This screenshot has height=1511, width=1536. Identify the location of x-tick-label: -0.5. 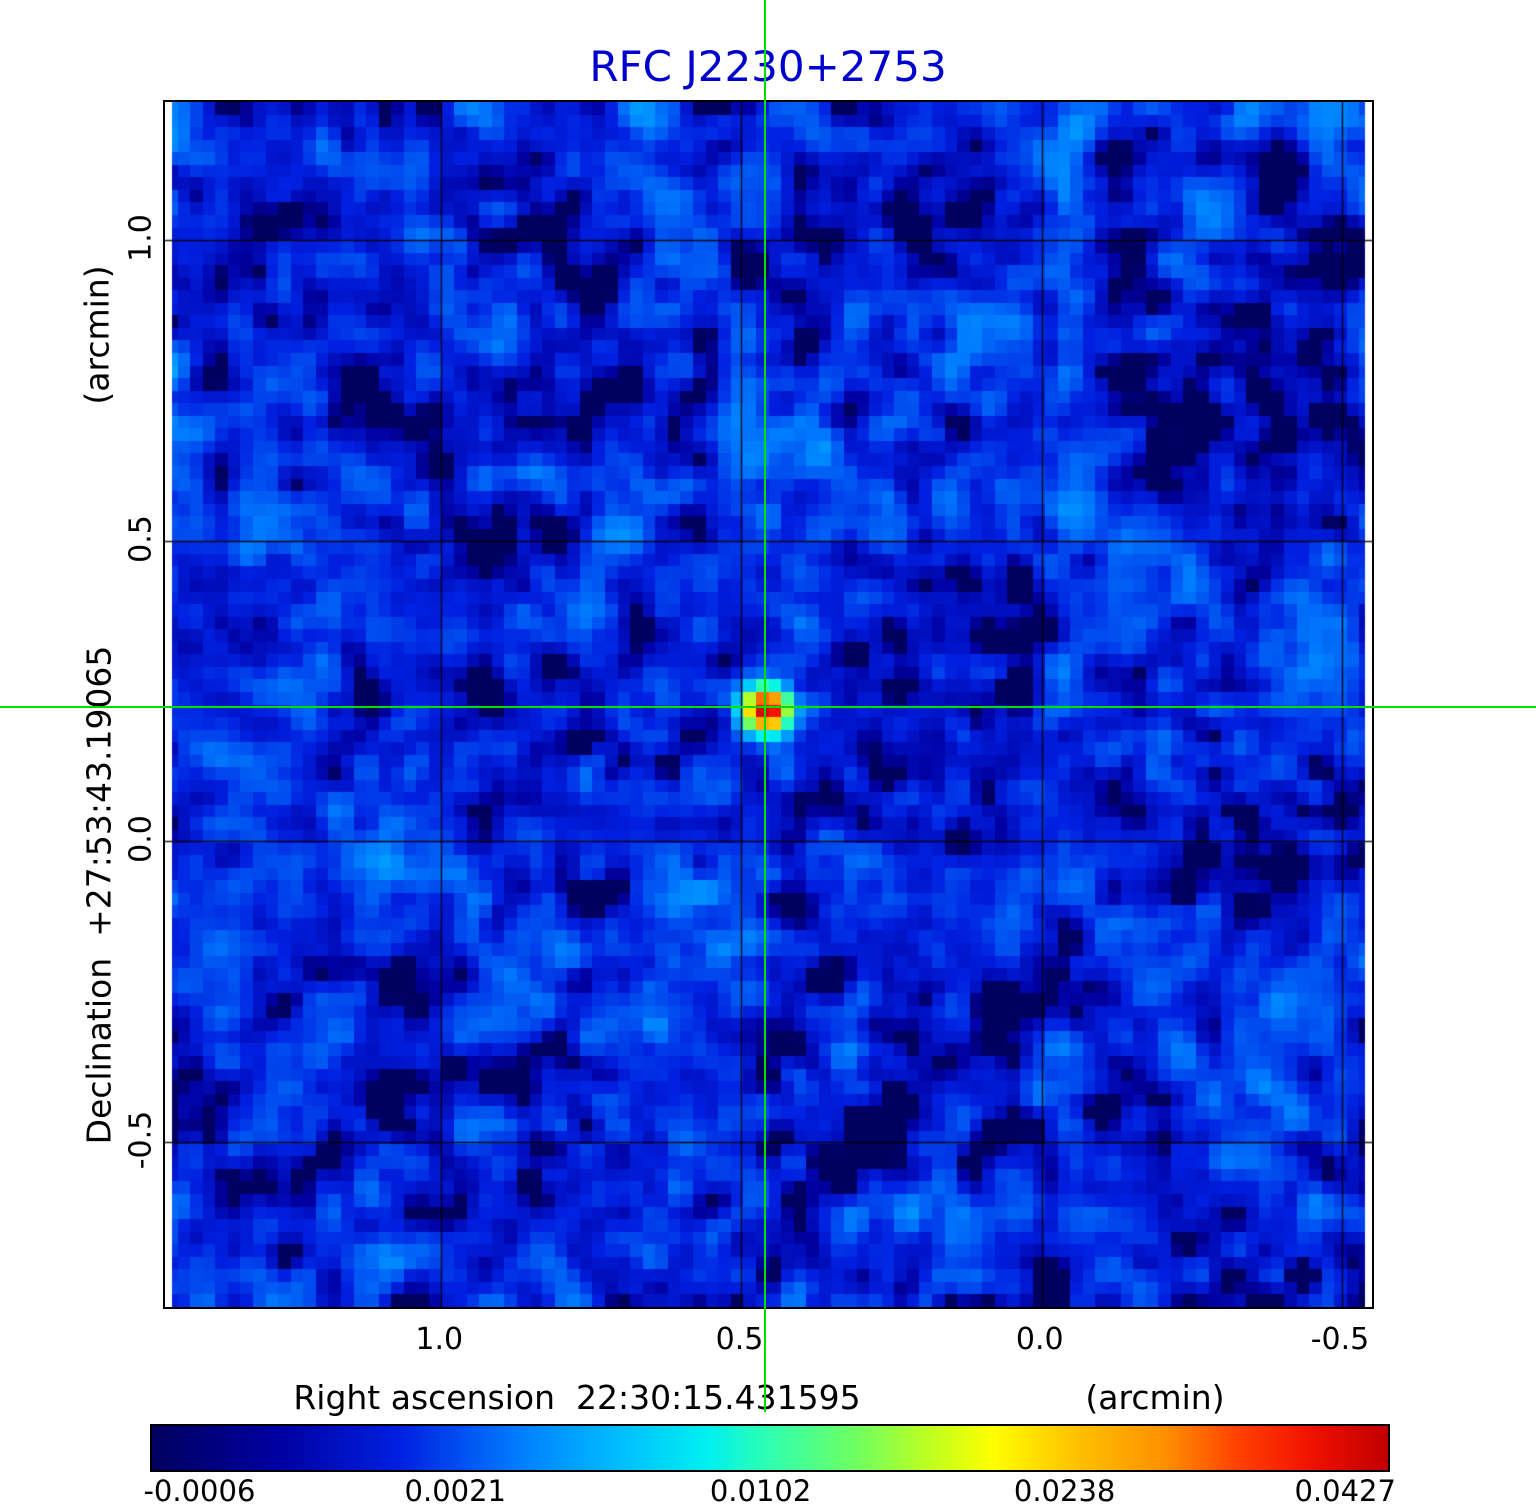
(1340, 1339).